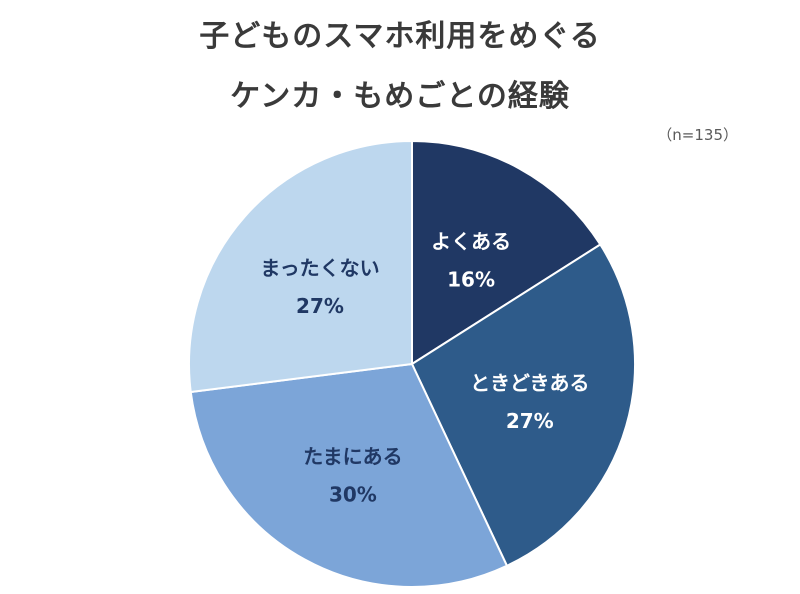 The image size is (800, 594). I want to click on sample-size-label: （n=135）, so click(697, 135).